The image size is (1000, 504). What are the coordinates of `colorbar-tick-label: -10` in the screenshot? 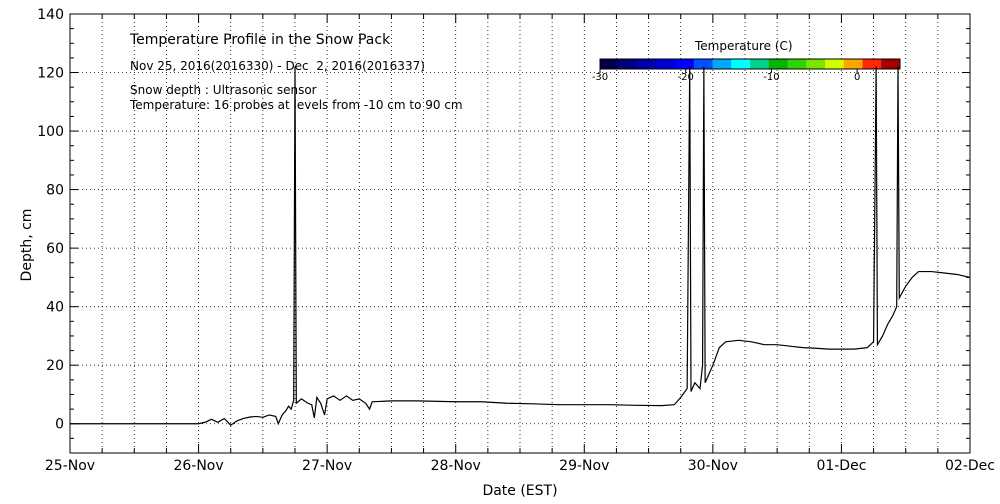 It's located at (771, 77).